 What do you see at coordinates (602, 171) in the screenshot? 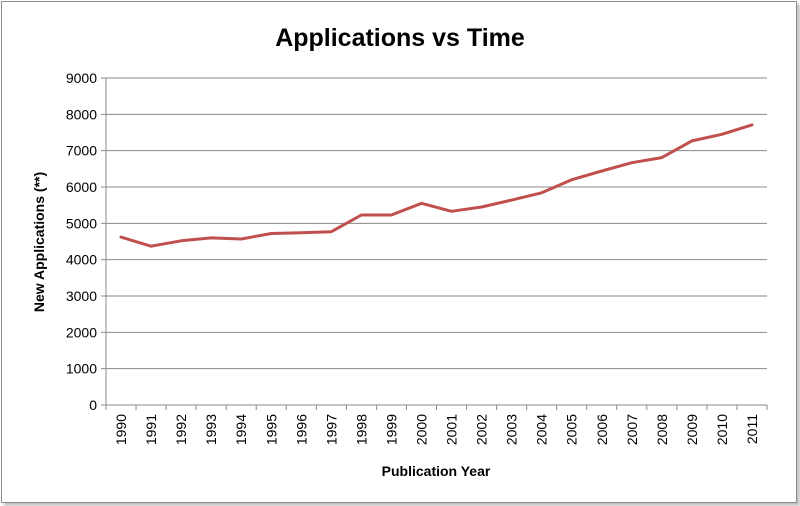
I see `data-point-2006` at bounding box center [602, 171].